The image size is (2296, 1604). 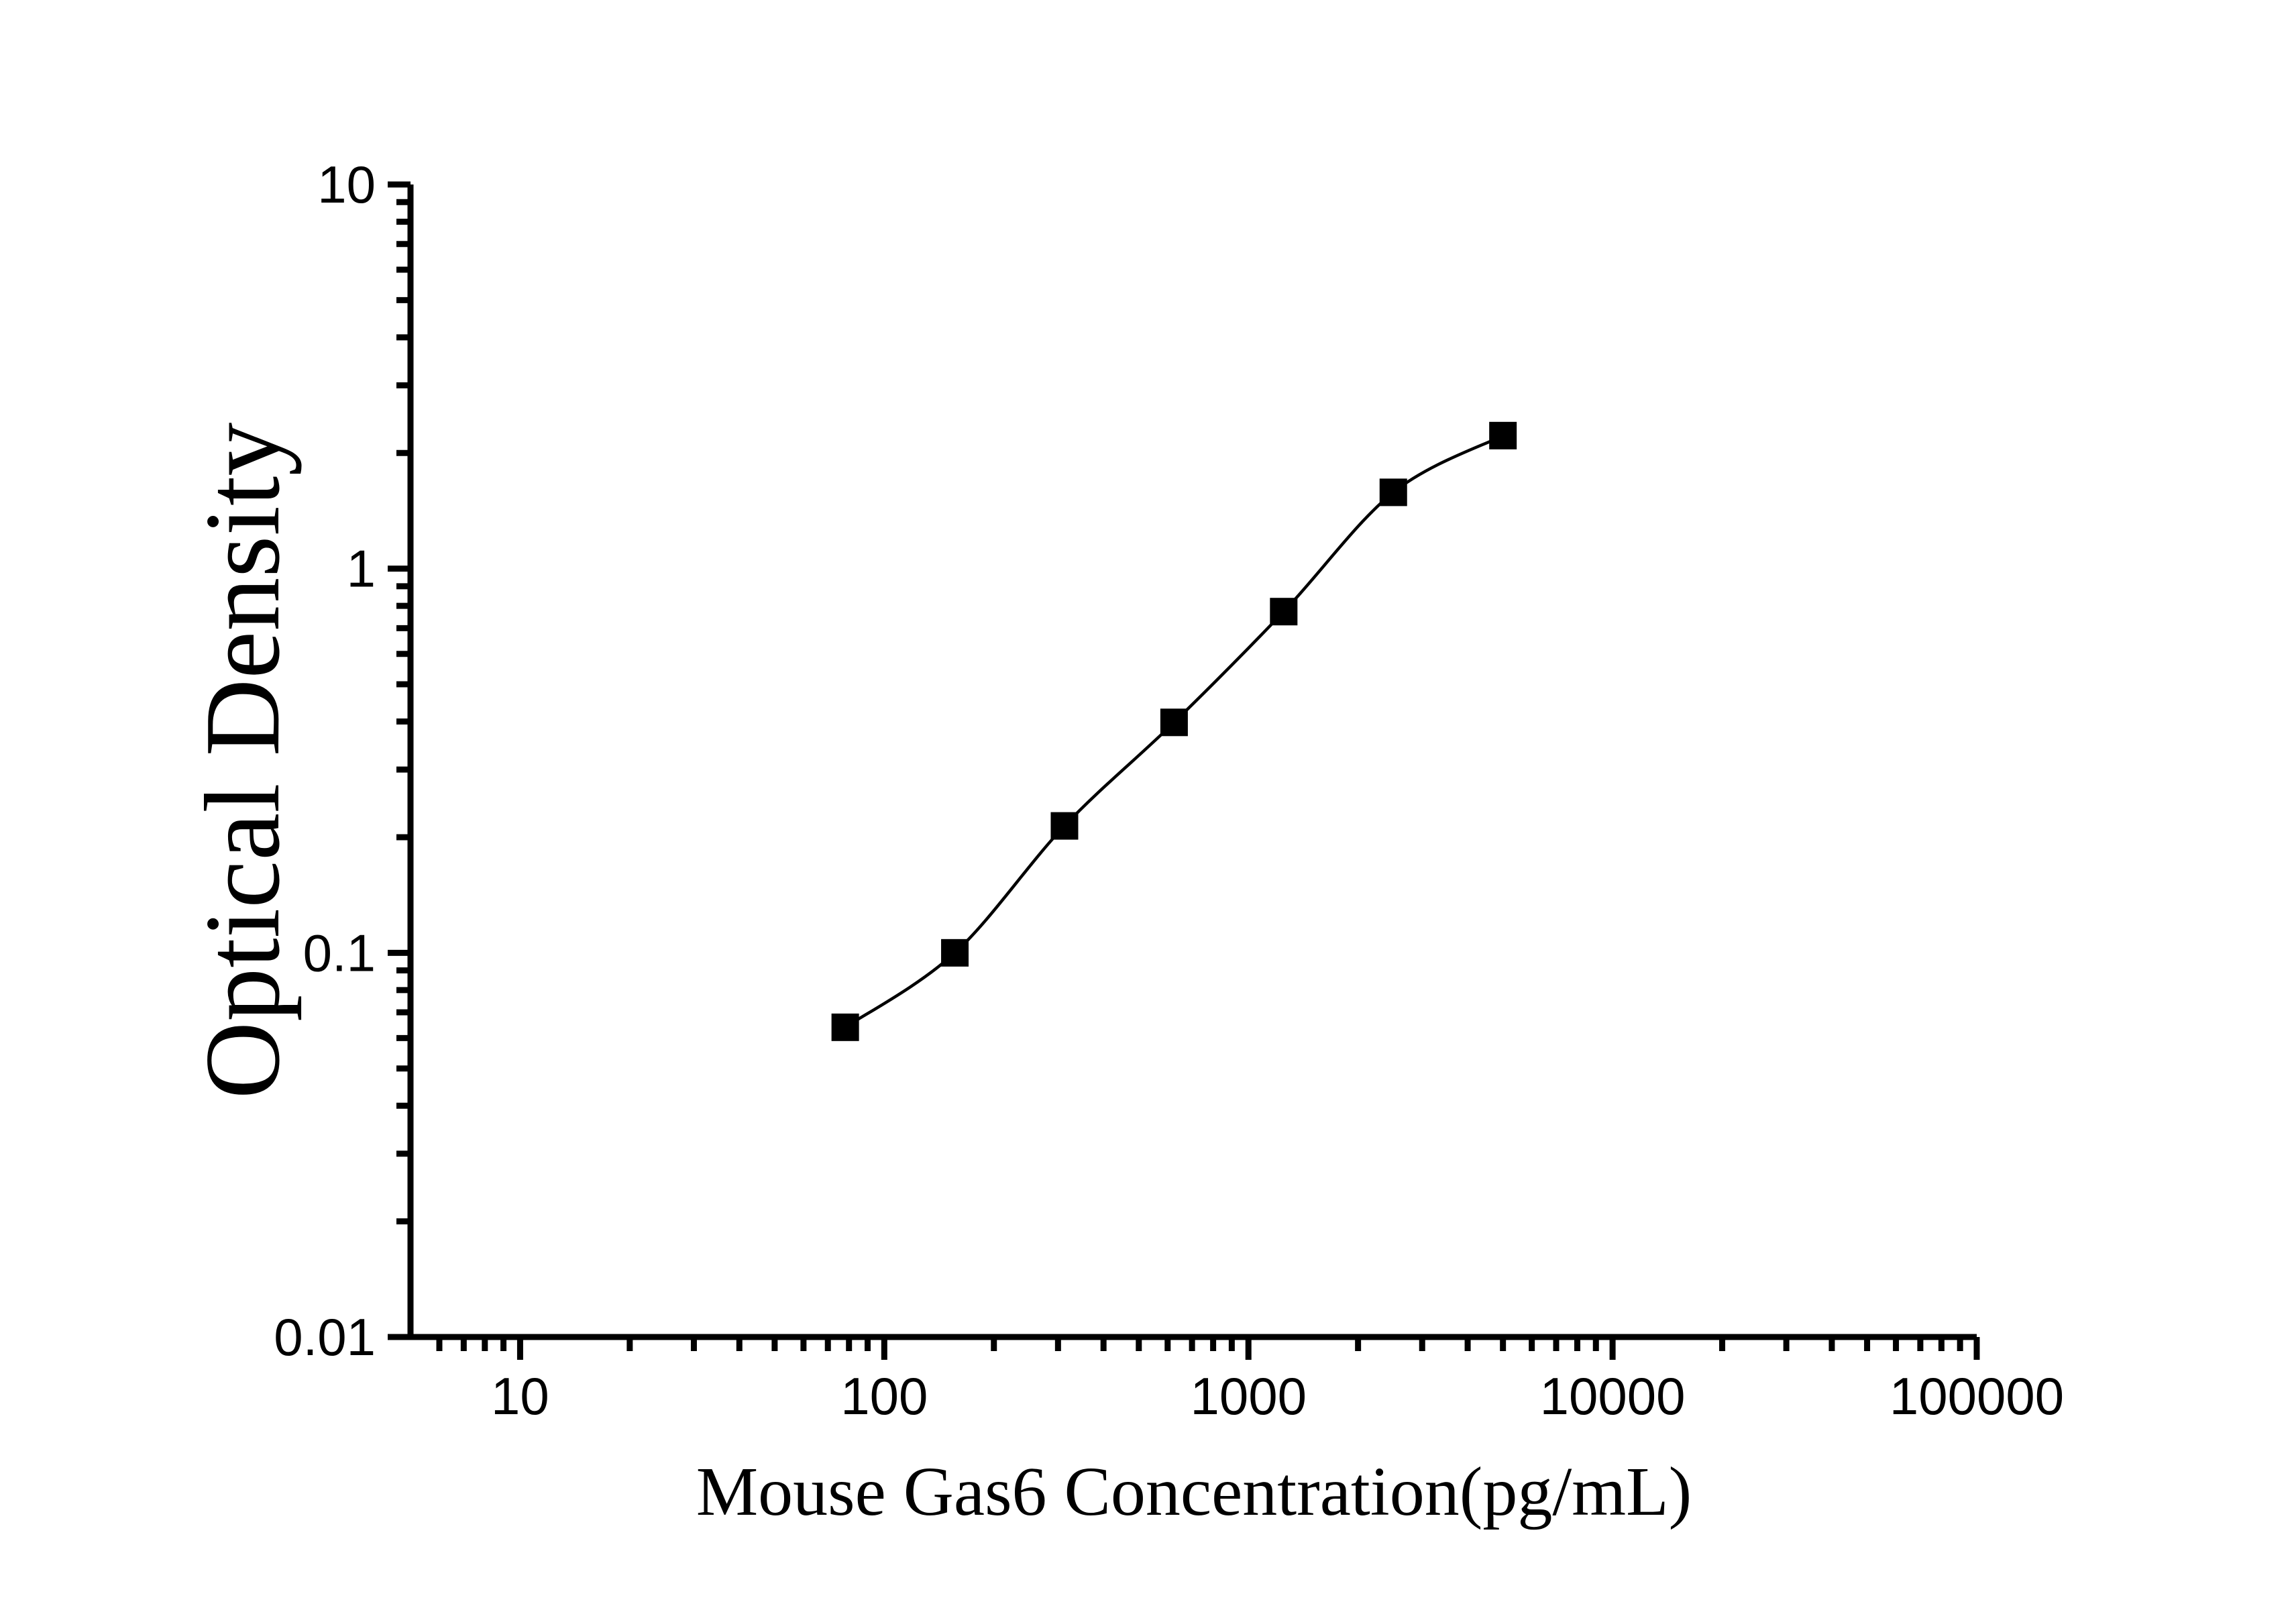 What do you see at coordinates (325, 761) in the screenshot?
I see `y-tick-labels: 0.01 0.1 1 10` at bounding box center [325, 761].